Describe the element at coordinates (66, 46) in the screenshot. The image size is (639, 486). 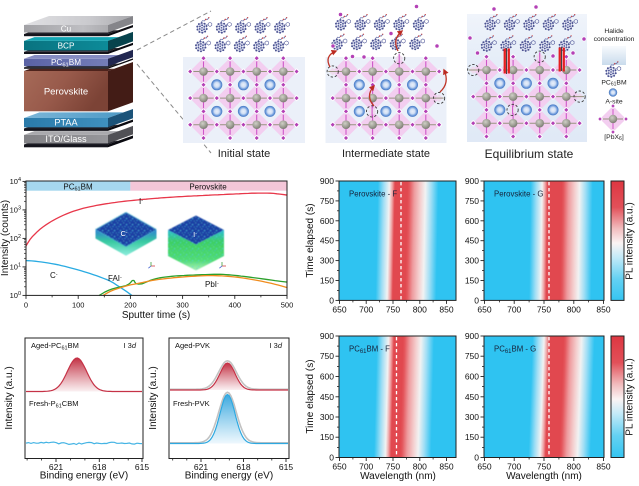
I see `svg-text: BCP` at that location.